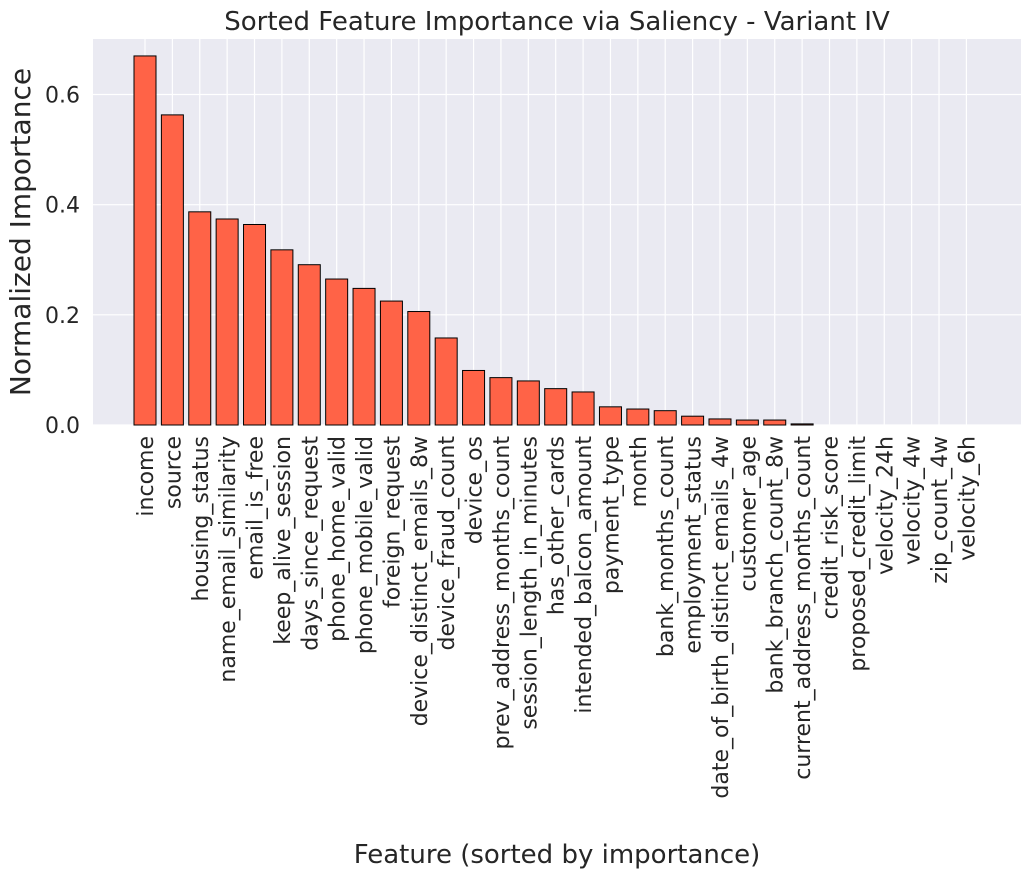 The height and width of the screenshot is (883, 1031). Describe the element at coordinates (172, 270) in the screenshot. I see `bar-source` at that location.